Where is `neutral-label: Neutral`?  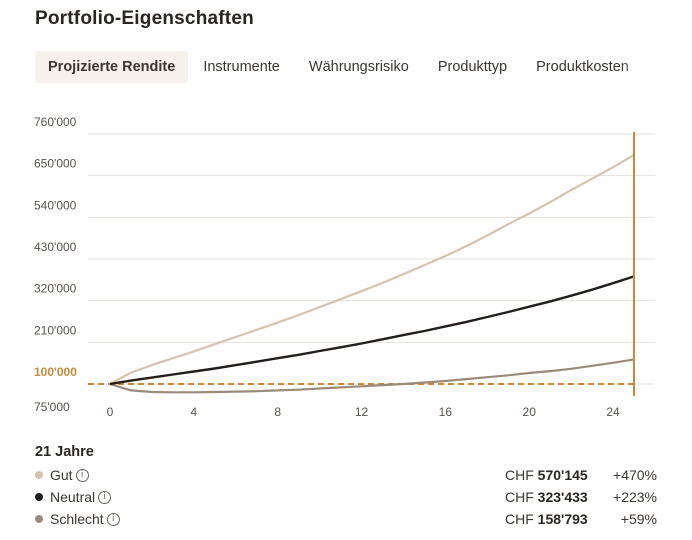 neutral-label: Neutral is located at coordinates (73, 497).